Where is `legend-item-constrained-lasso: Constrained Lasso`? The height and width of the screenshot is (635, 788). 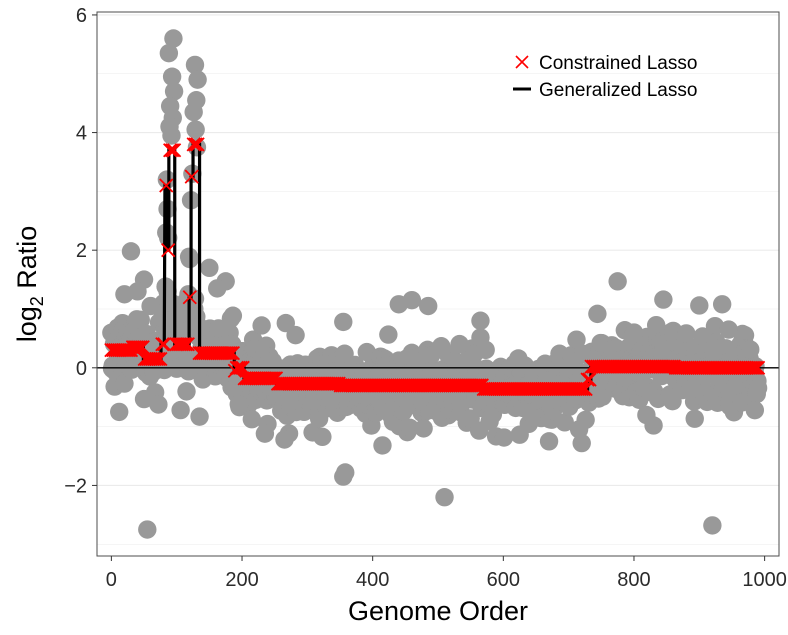
legend-item-constrained-lasso: Constrained Lasso is located at coordinates (606, 63).